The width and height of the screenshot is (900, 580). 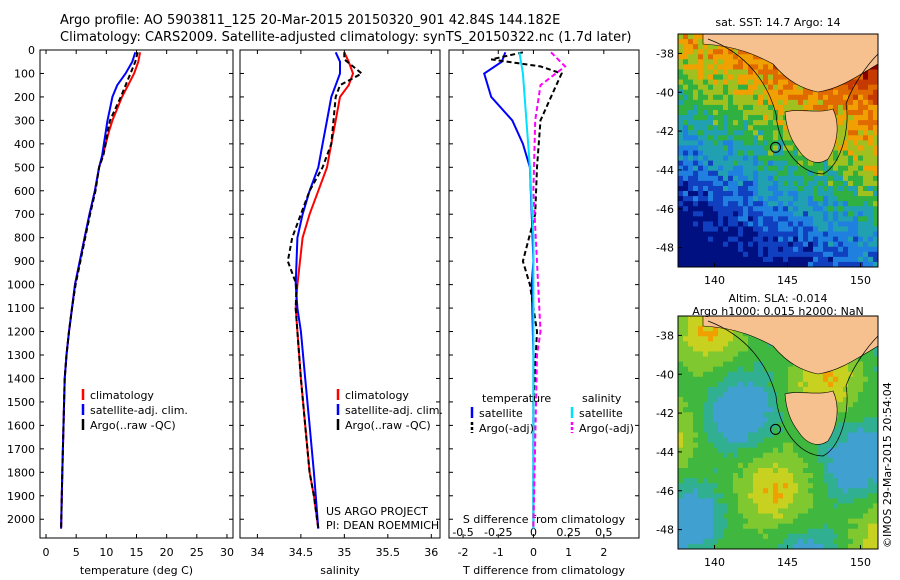 What do you see at coordinates (24, 214) in the screenshot?
I see `y-tick-label: 700` at bounding box center [24, 214].